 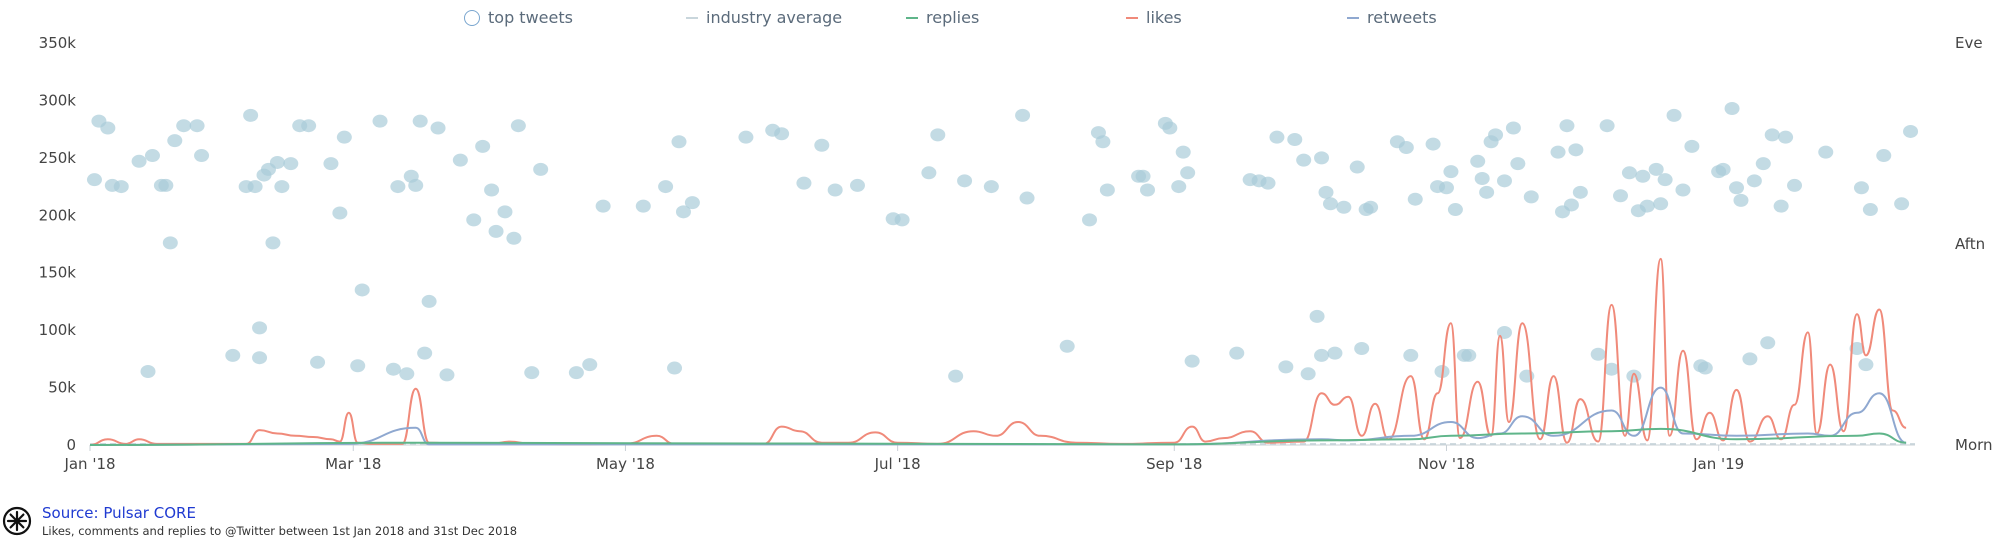 I want to click on legend-replies: replies, so click(x=942, y=17).